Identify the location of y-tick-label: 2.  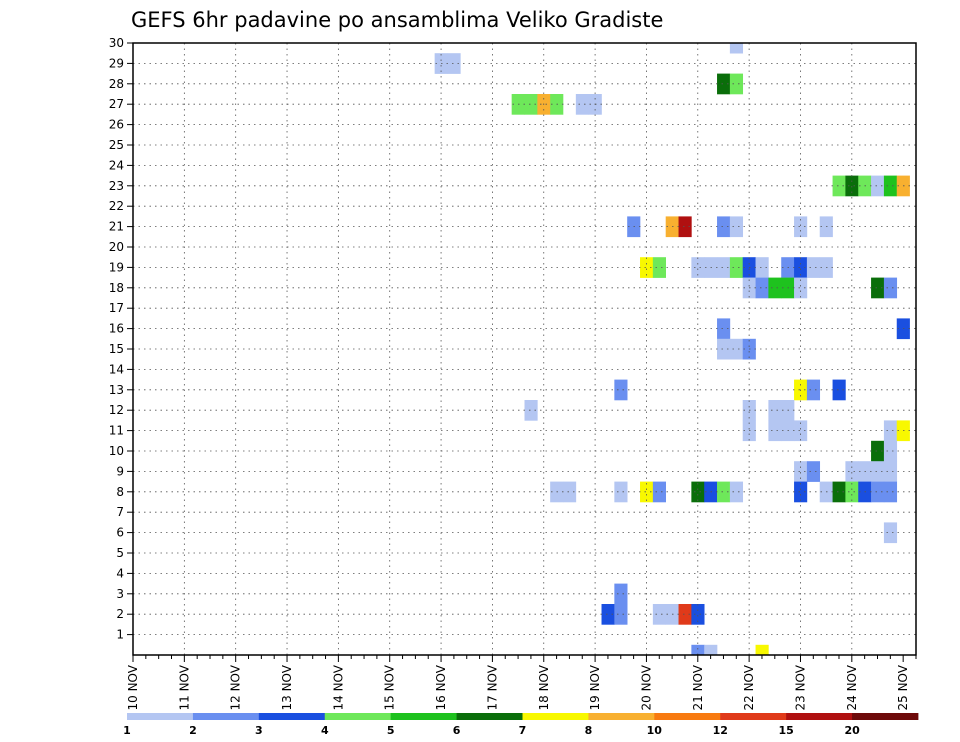
(120, 614).